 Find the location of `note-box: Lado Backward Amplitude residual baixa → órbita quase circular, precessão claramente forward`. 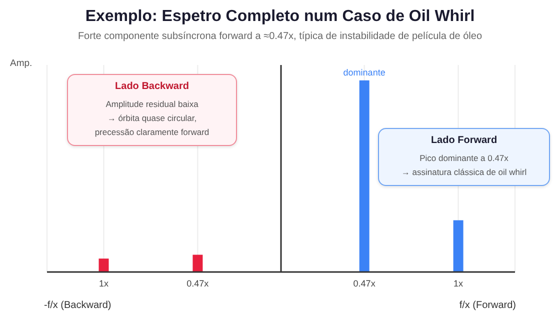

note-box: Lado Backward Amplitude residual baixa → órbita quase circular, precessão claramente forward is located at coordinates (152, 110).